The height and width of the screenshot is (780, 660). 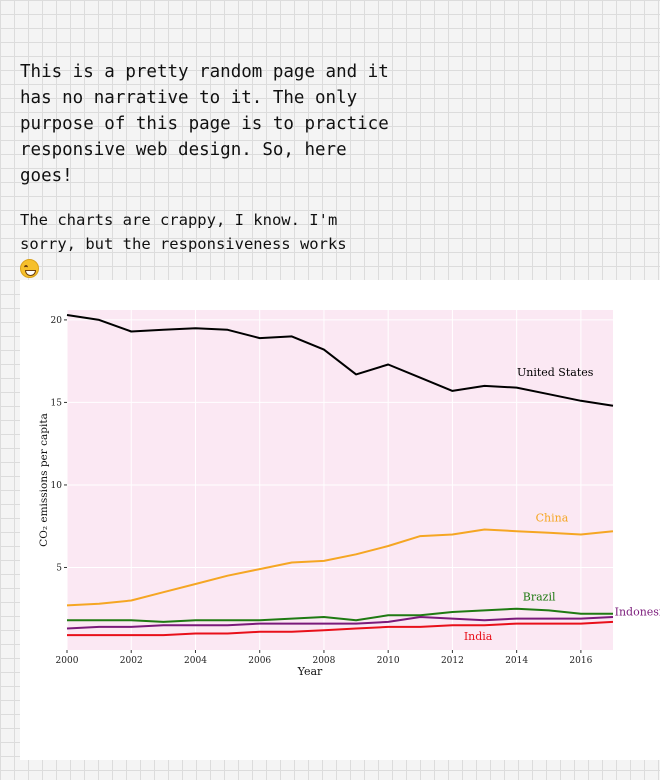 What do you see at coordinates (539, 596) in the screenshot?
I see `series-label-brazil: Brazil` at bounding box center [539, 596].